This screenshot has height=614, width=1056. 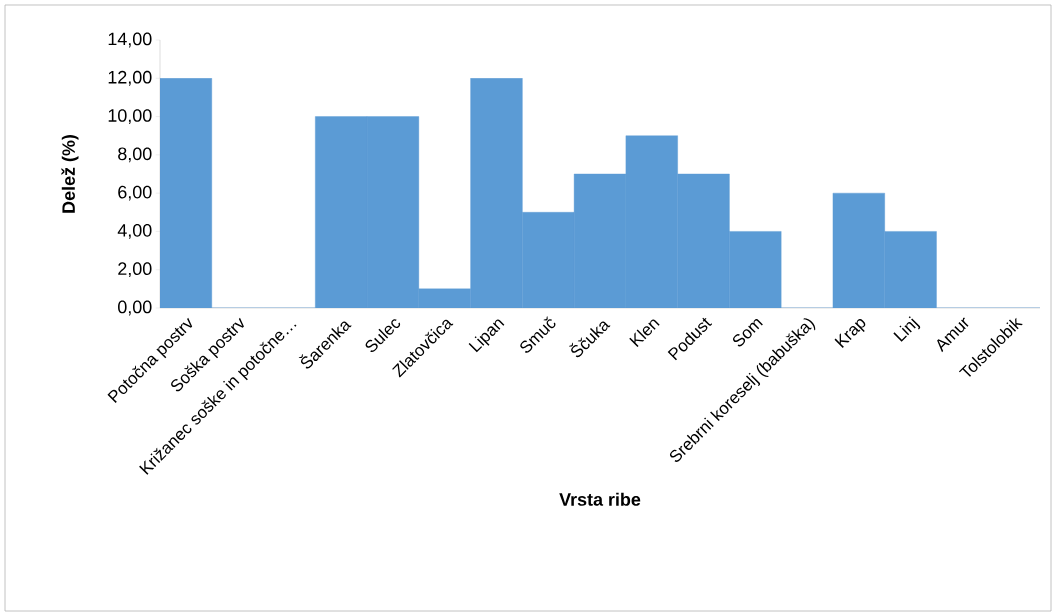 I want to click on y-tick-label: 0,00, so click(x=135, y=308).